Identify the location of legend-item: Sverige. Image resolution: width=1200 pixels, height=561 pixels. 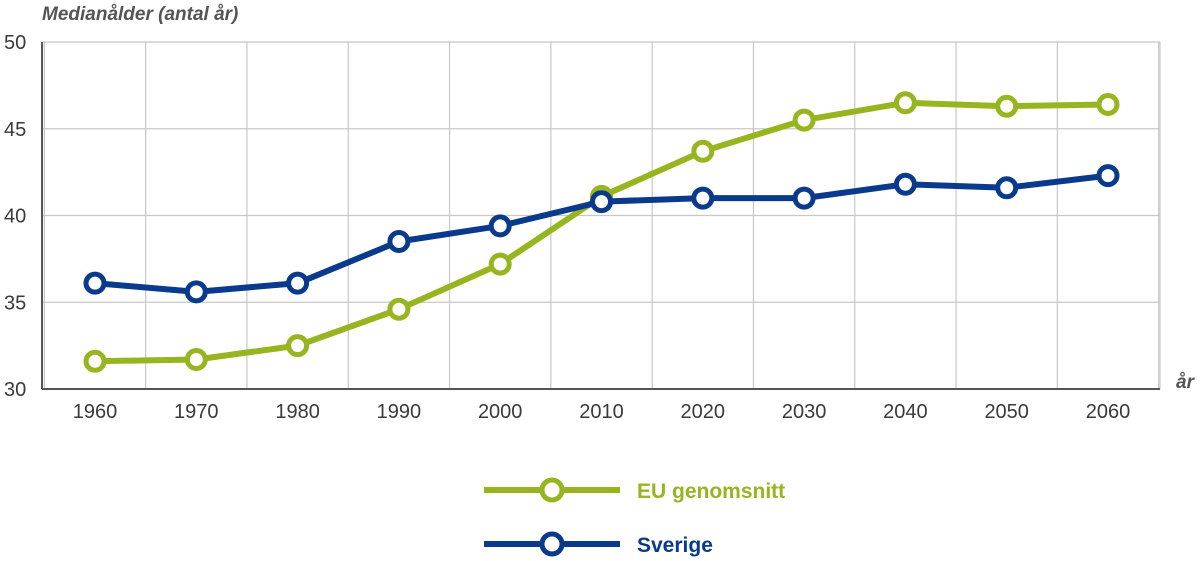
(598, 544).